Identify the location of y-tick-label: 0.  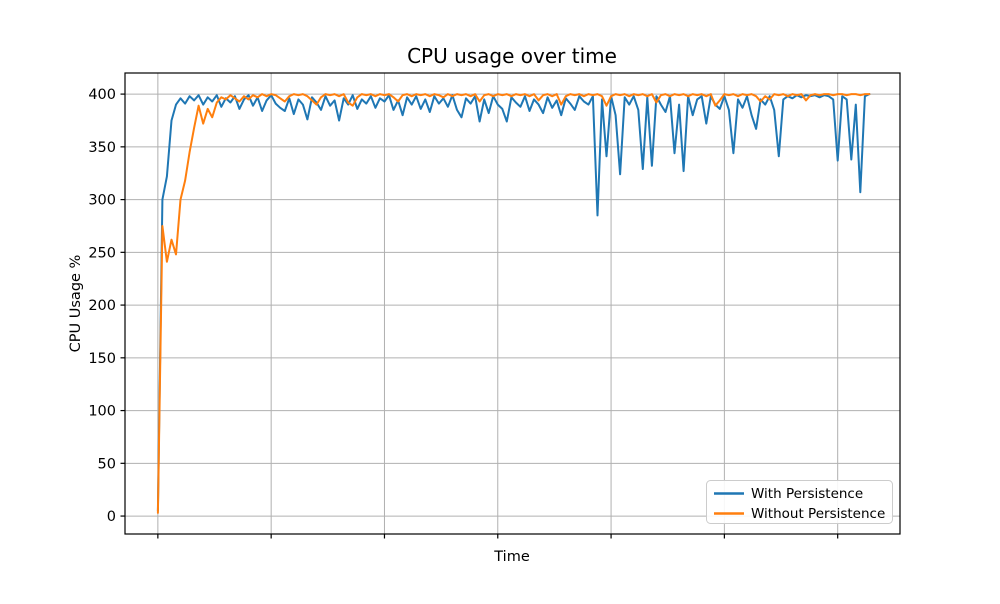
(111, 517).